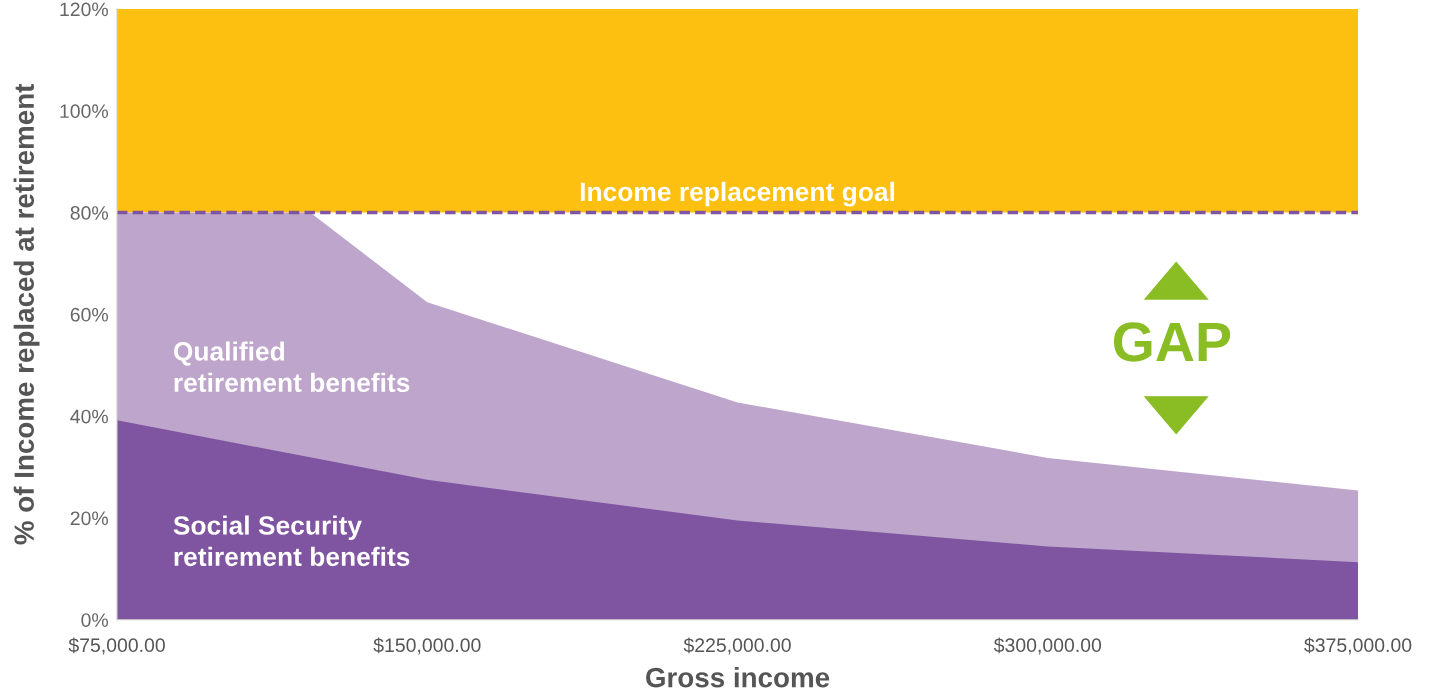  Describe the element at coordinates (738, 677) in the screenshot. I see `x-axis-title: Gross income` at that location.